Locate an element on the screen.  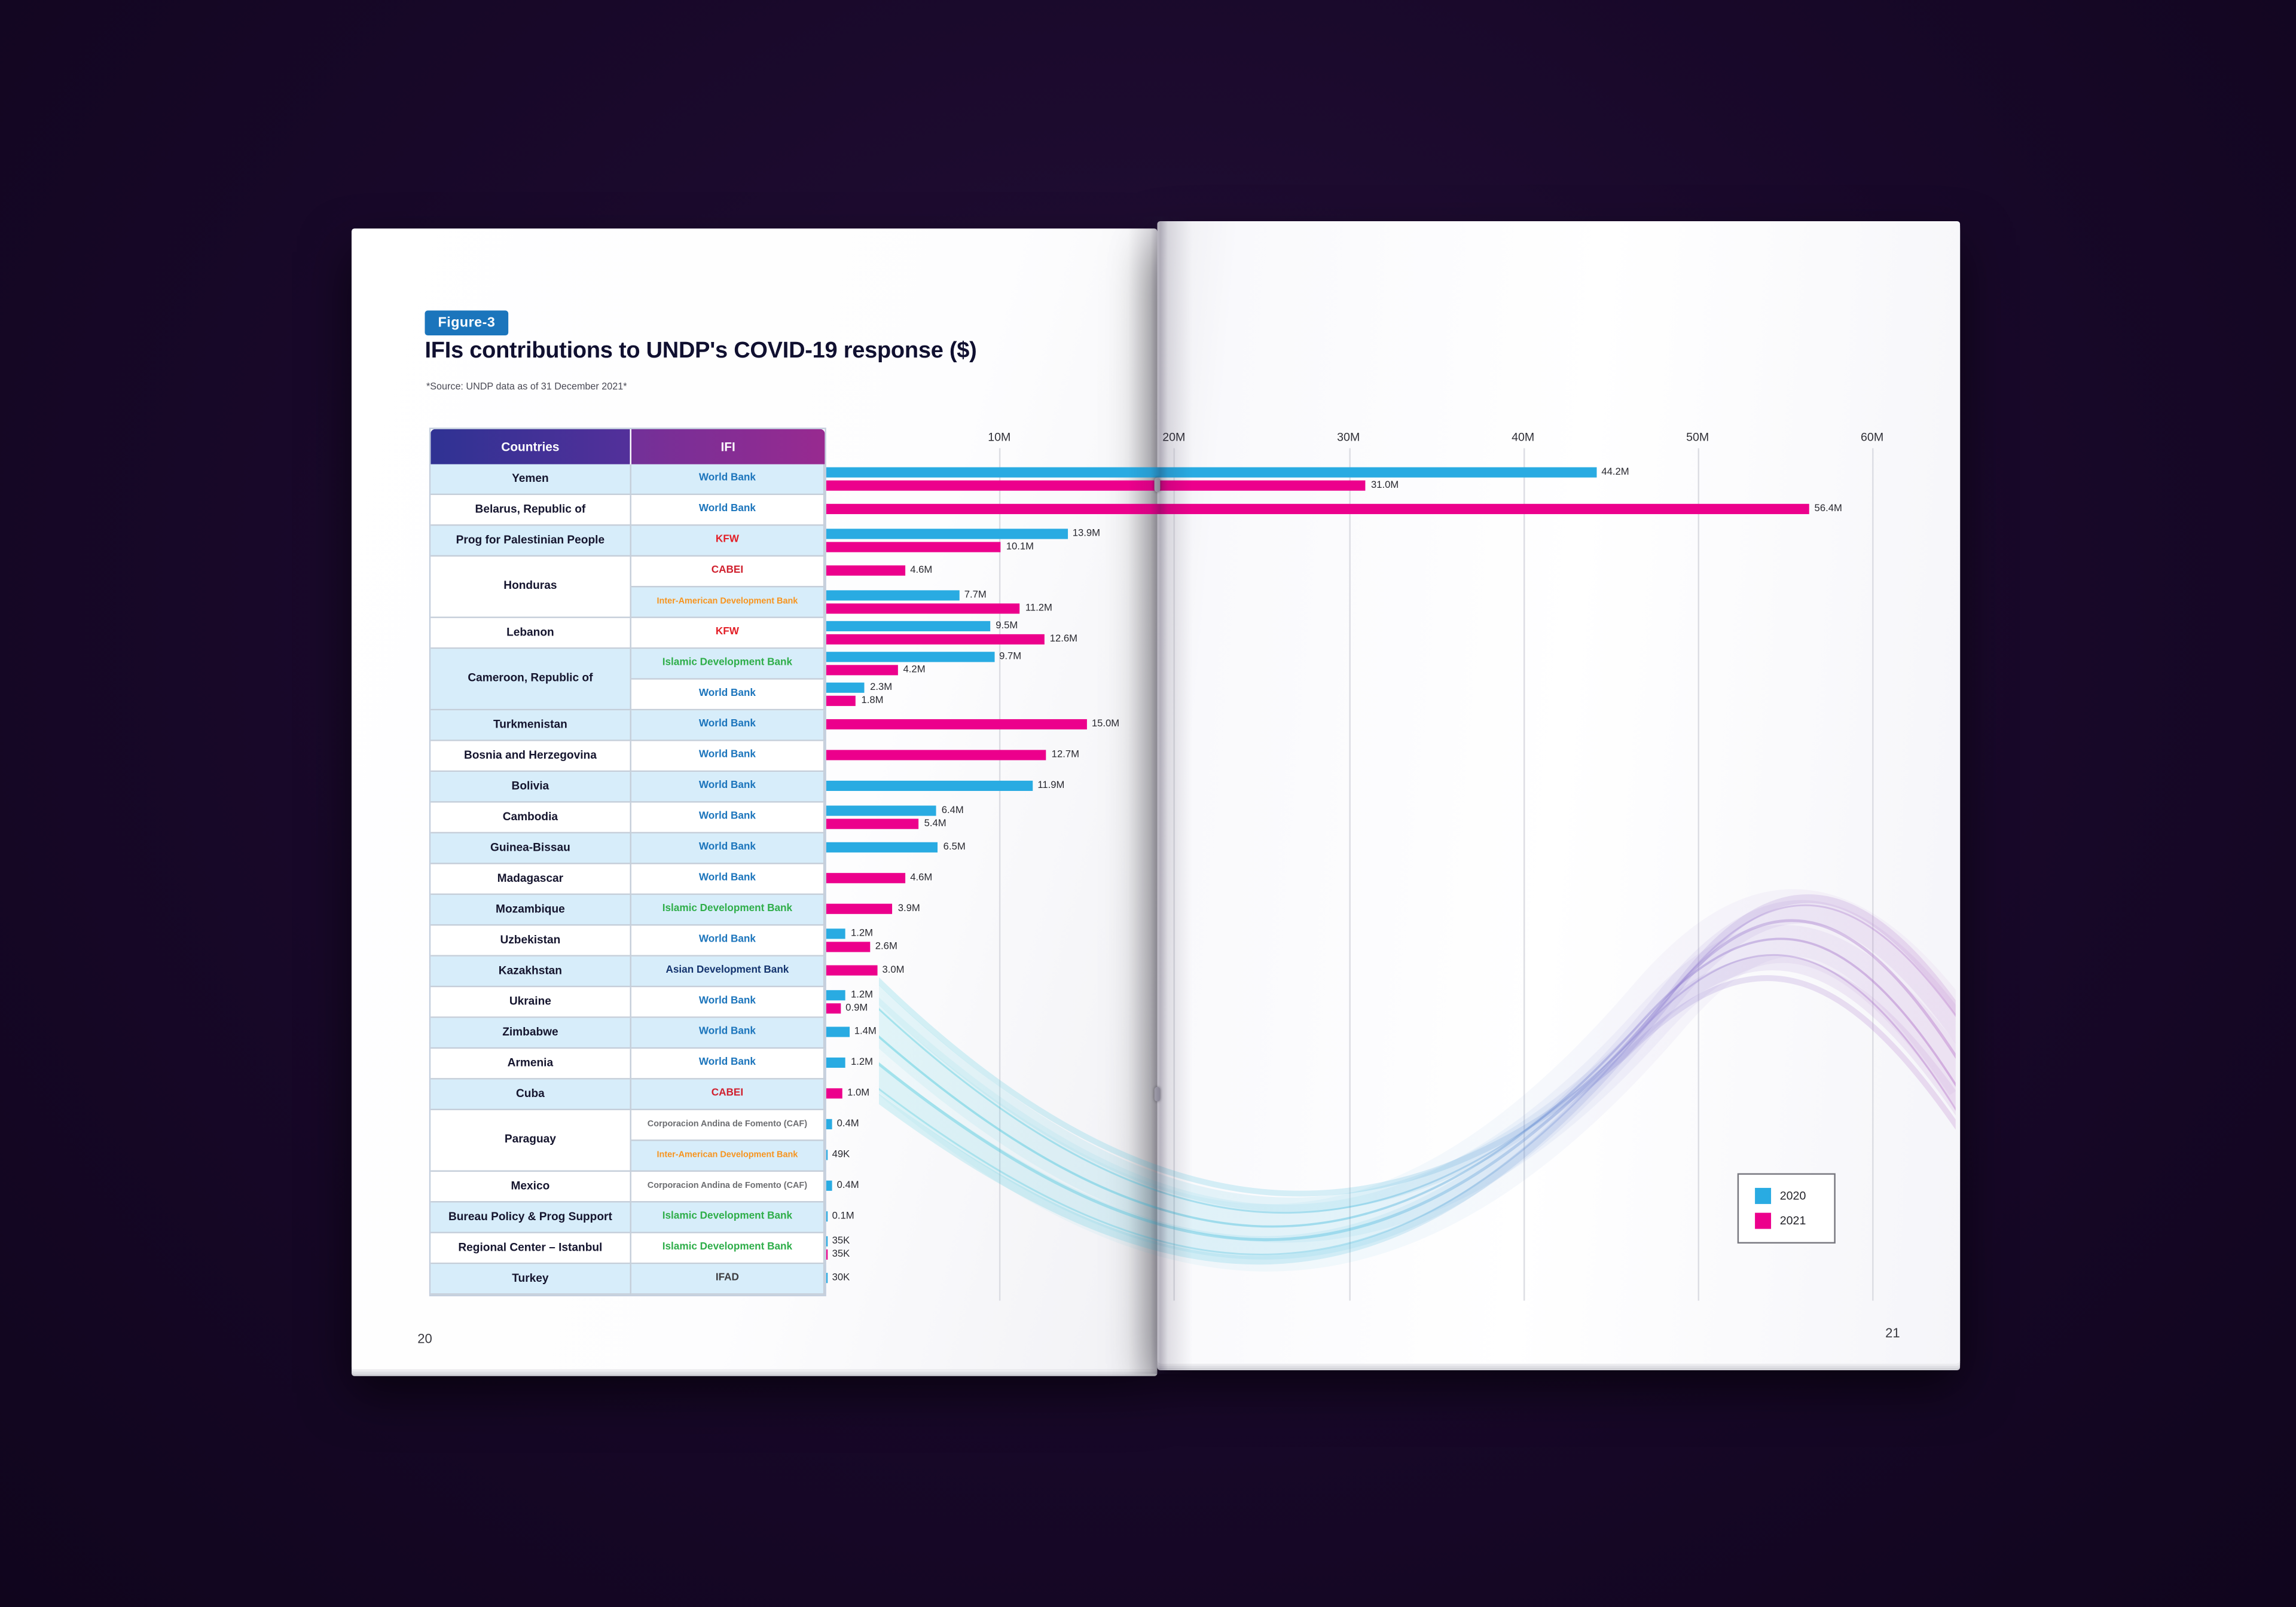
country-cell: Bolivia is located at coordinates (530, 787).